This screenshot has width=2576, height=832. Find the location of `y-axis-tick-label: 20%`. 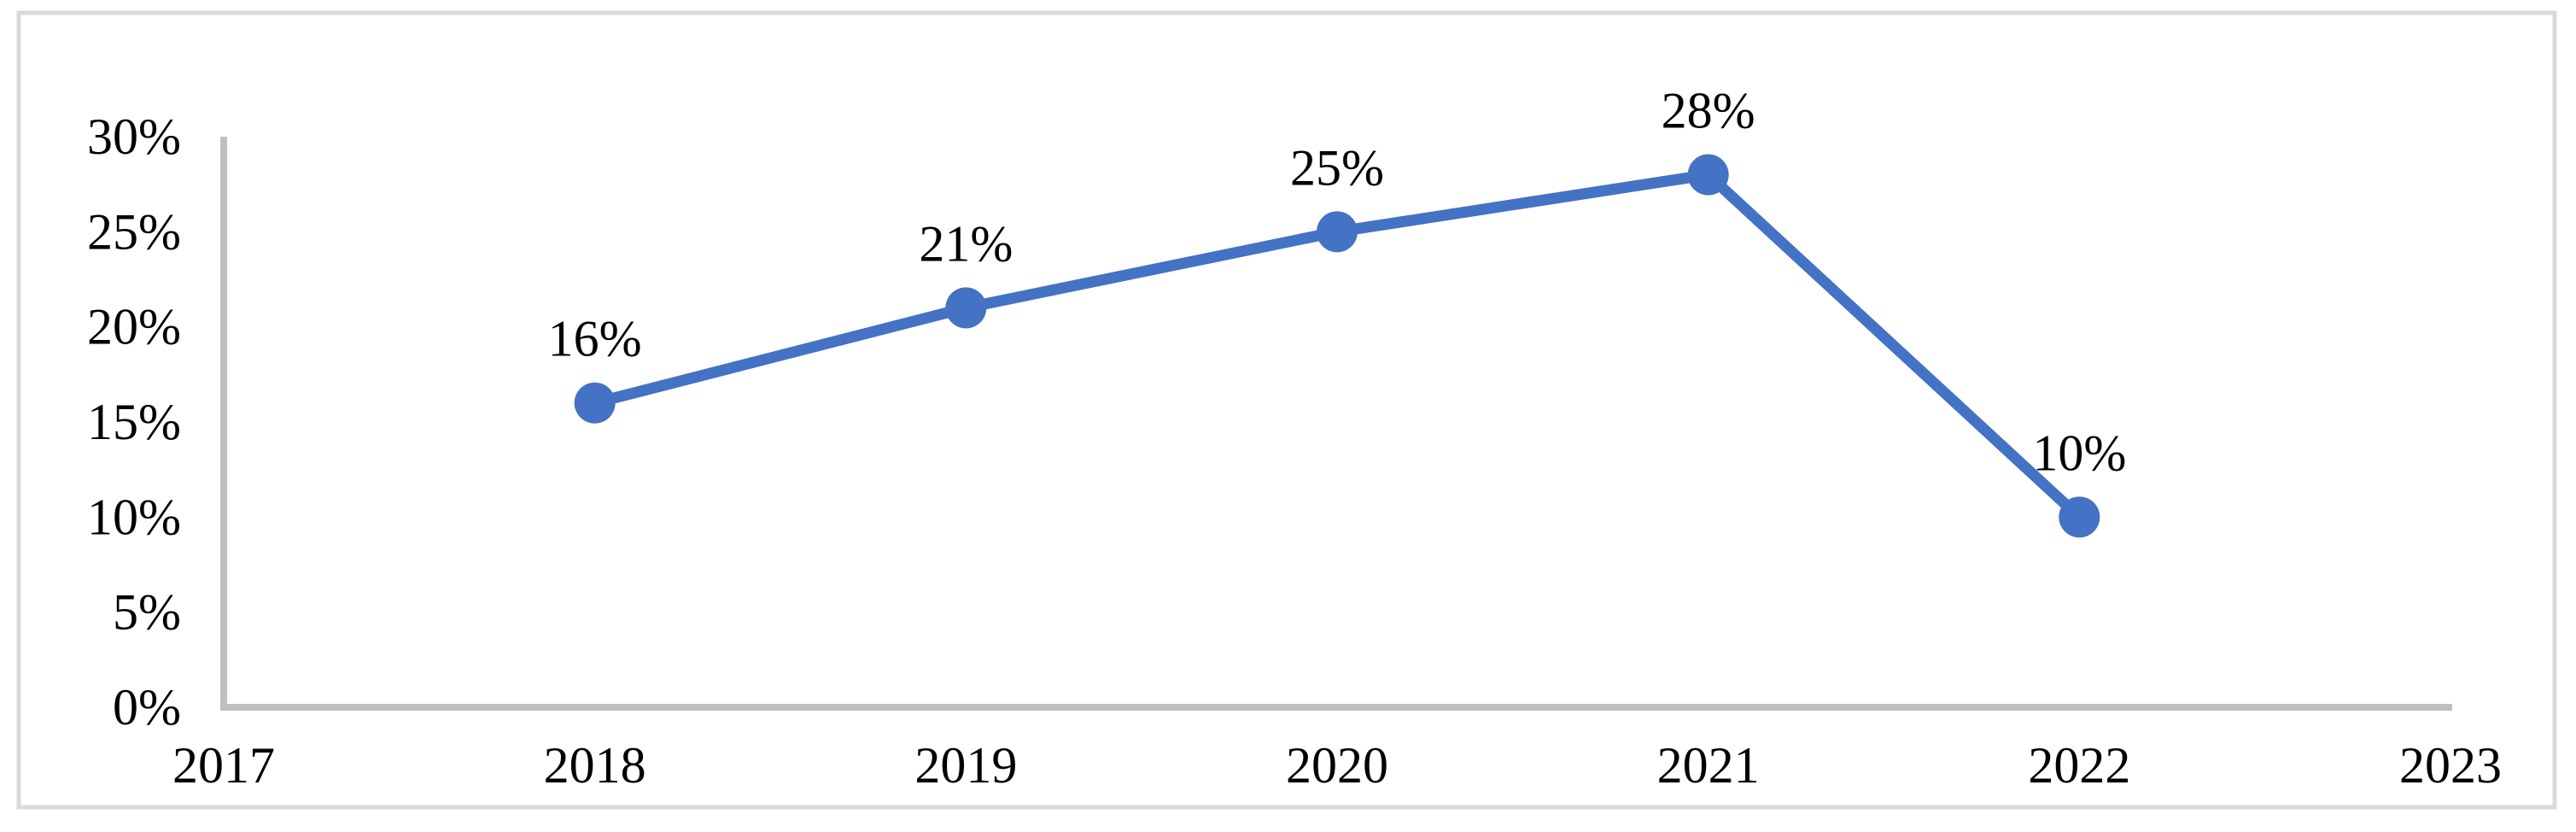

y-axis-tick-label: 20% is located at coordinates (134, 327).